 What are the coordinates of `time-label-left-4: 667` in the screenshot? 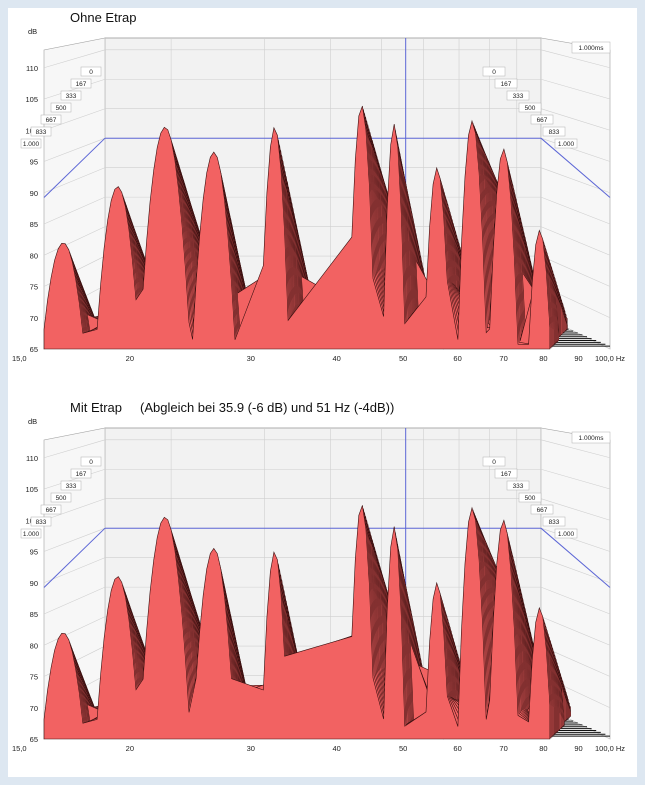 It's located at (51, 120).